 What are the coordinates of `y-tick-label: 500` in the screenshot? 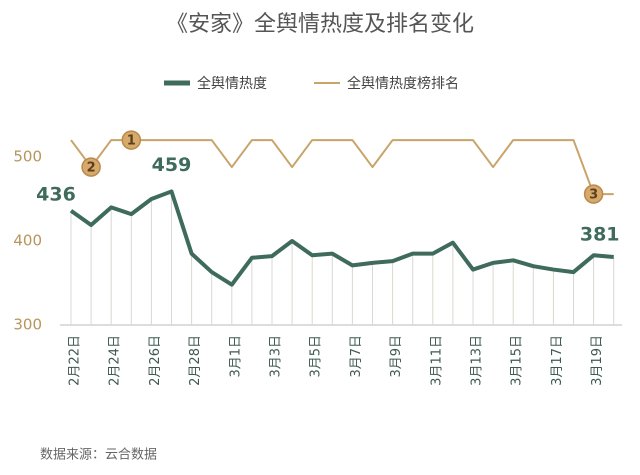 It's located at (27, 157).